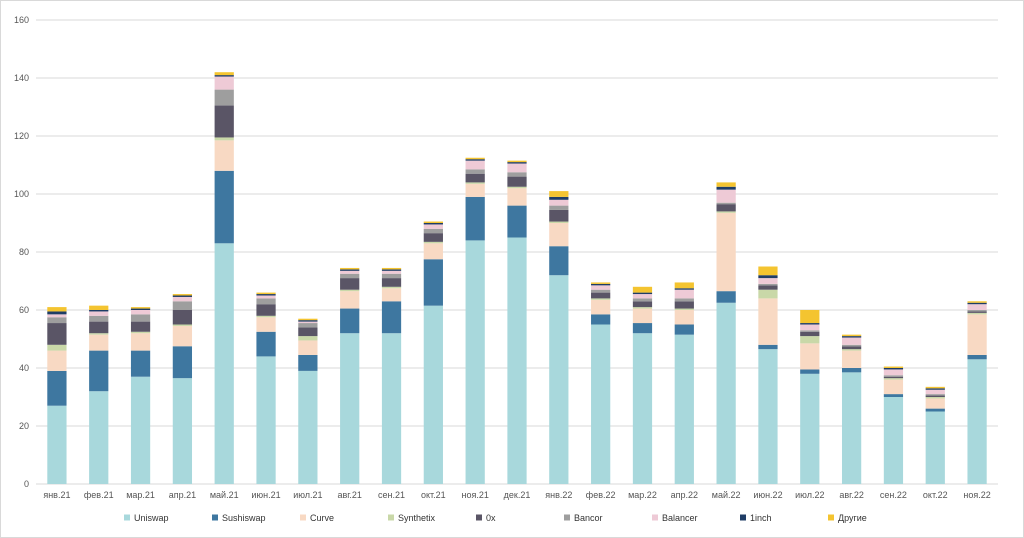  Describe the element at coordinates (21, 20) in the screenshot. I see `y-tick-label: 160` at that location.